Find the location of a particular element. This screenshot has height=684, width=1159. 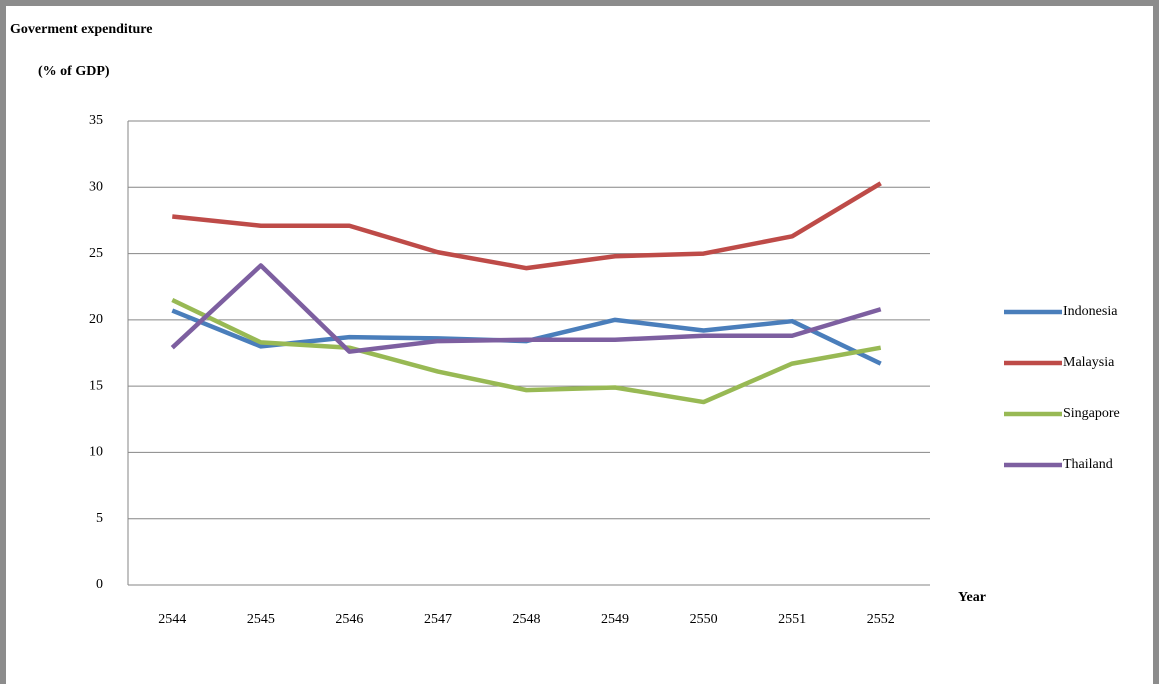

legend-label: Malaysia is located at coordinates (1089, 362).